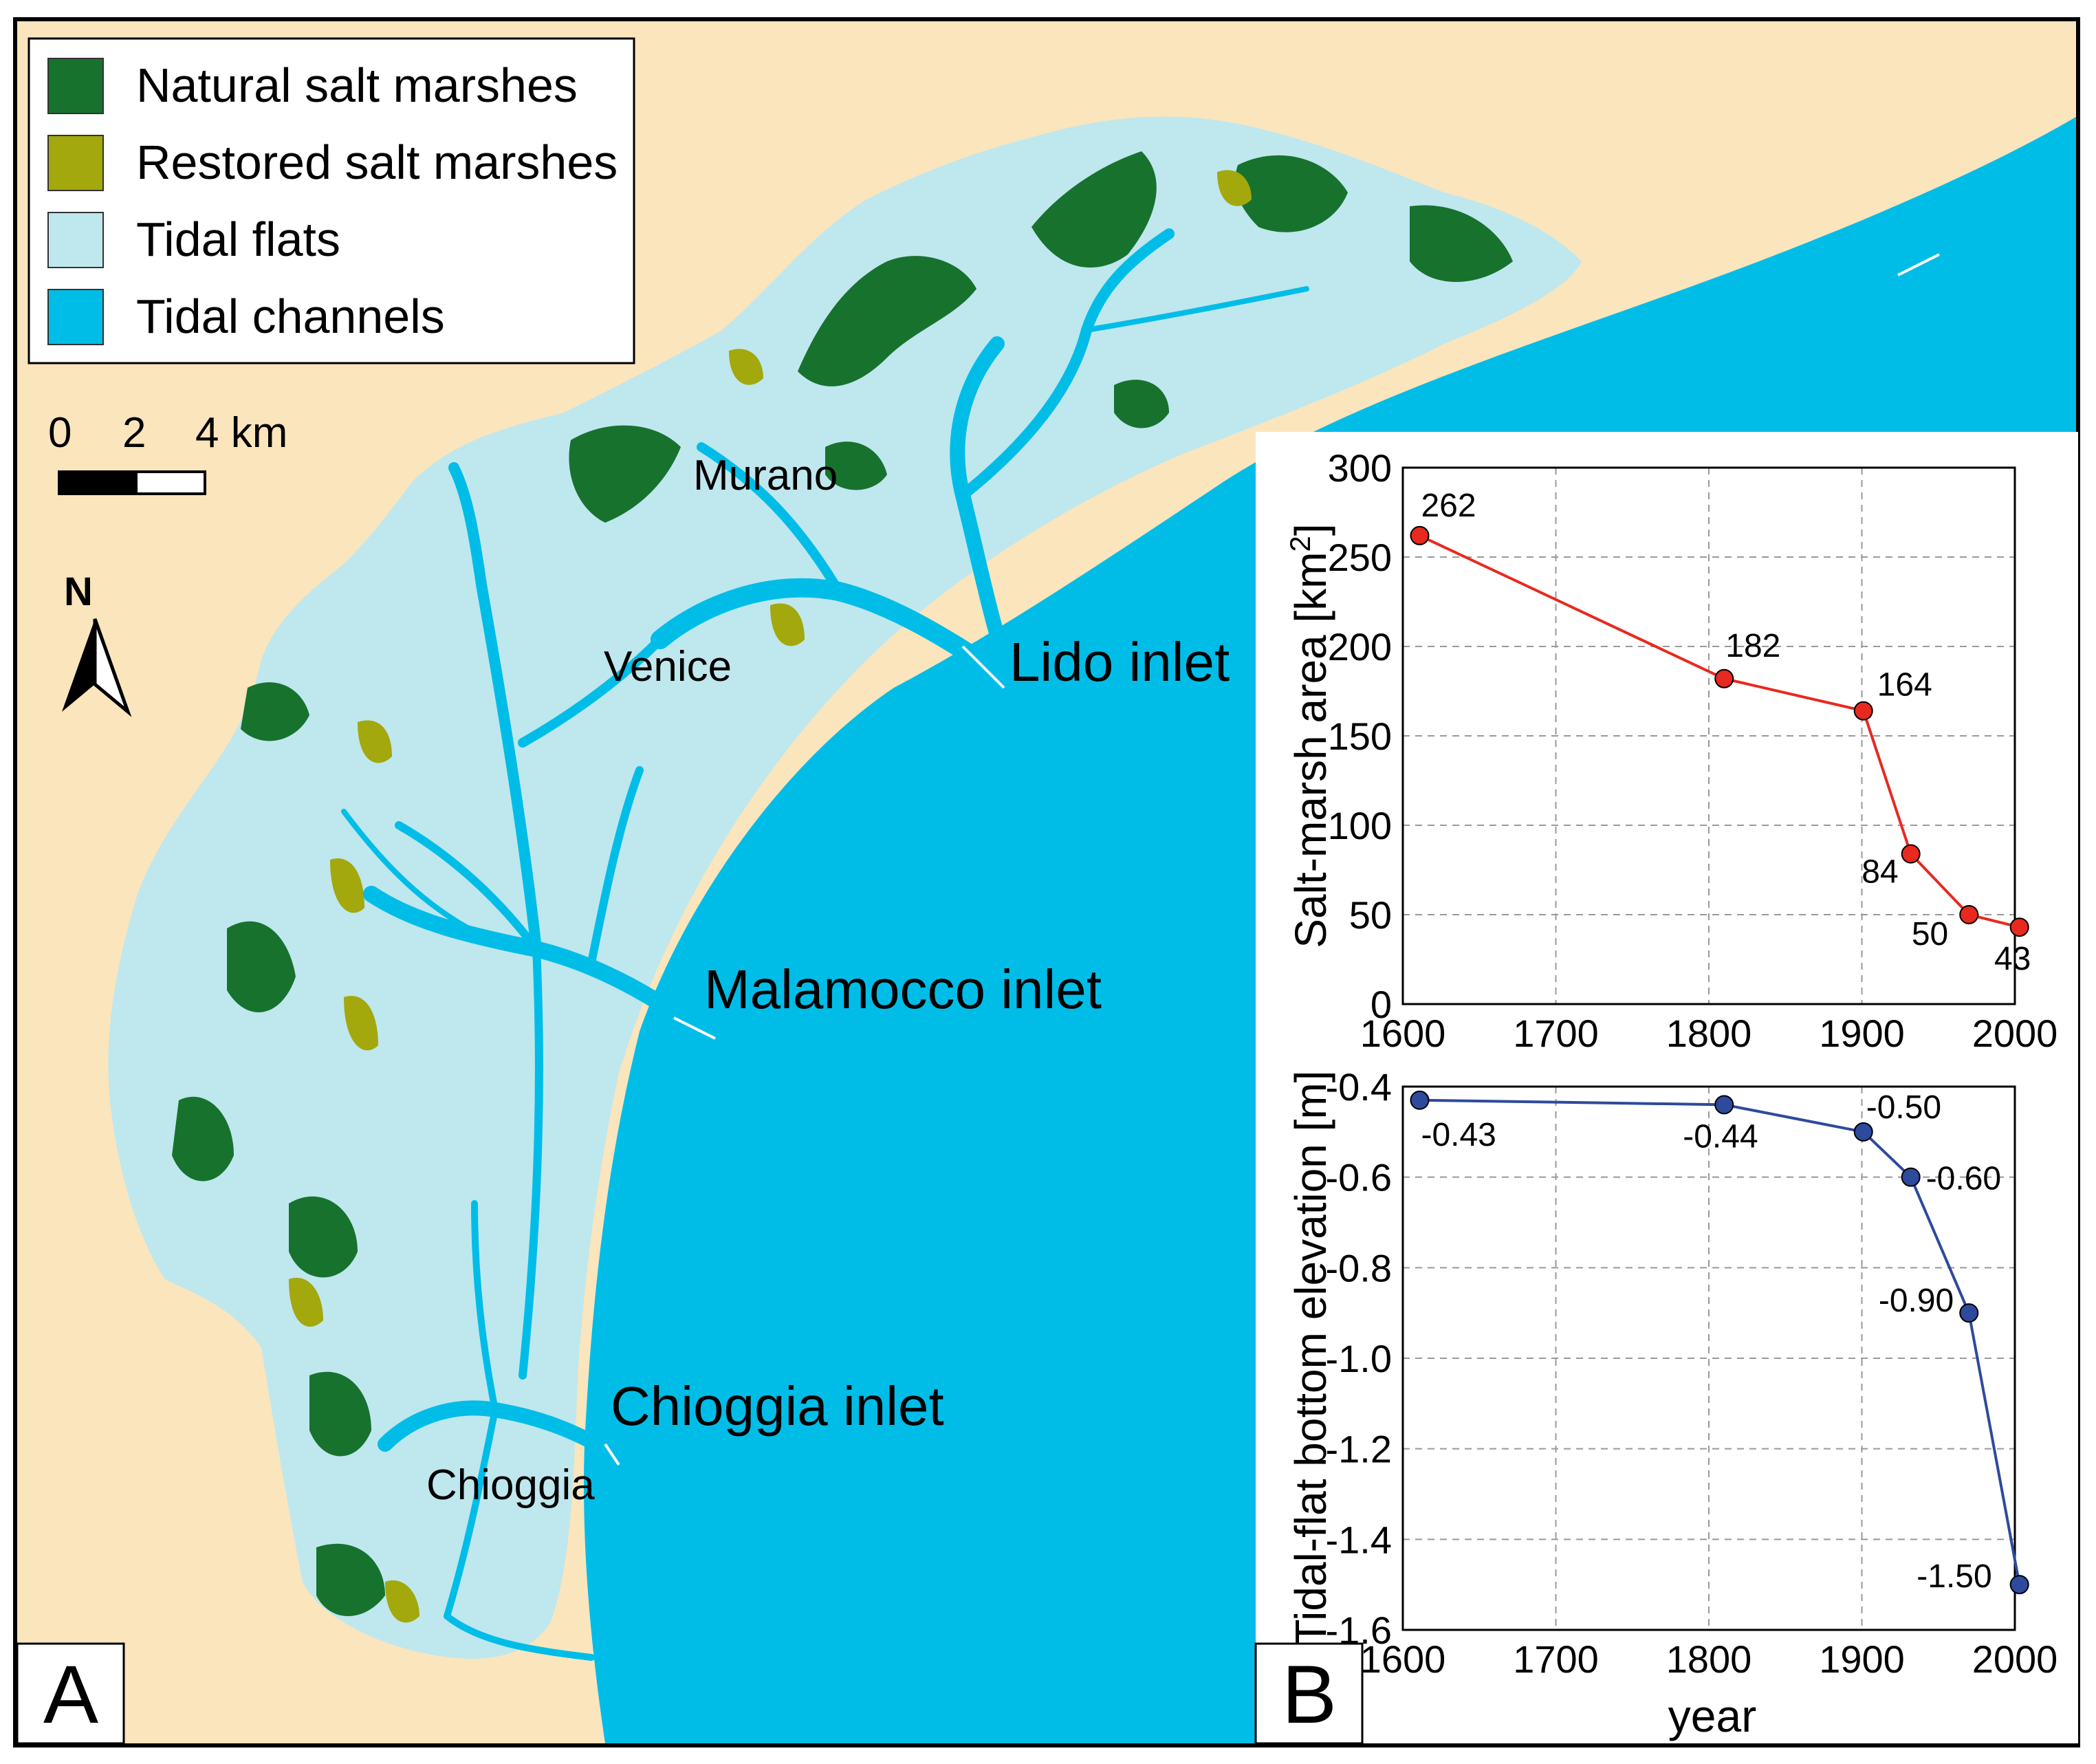 The height and width of the screenshot is (1764, 2096). Describe the element at coordinates (238, 240) in the screenshot. I see `legend-label: Tidal flats` at that location.